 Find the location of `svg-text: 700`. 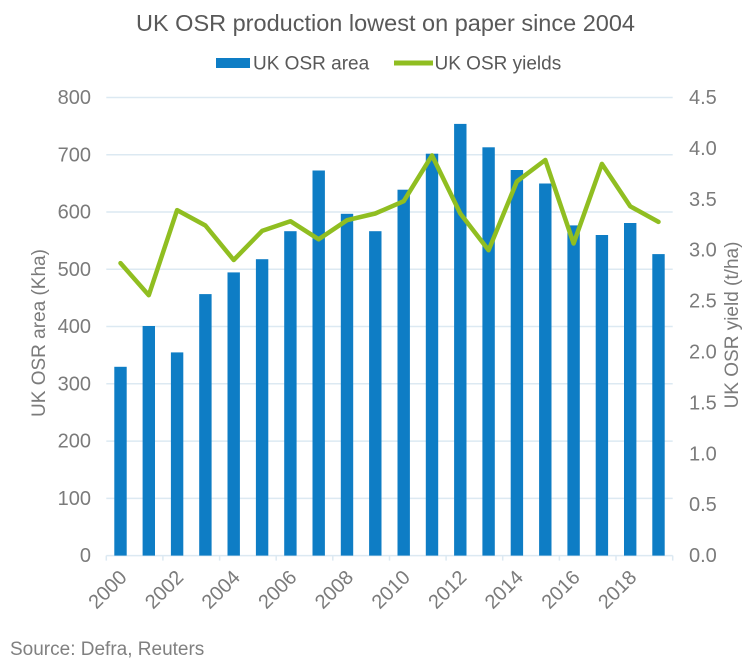

svg-text: 700 is located at coordinates (74, 155).